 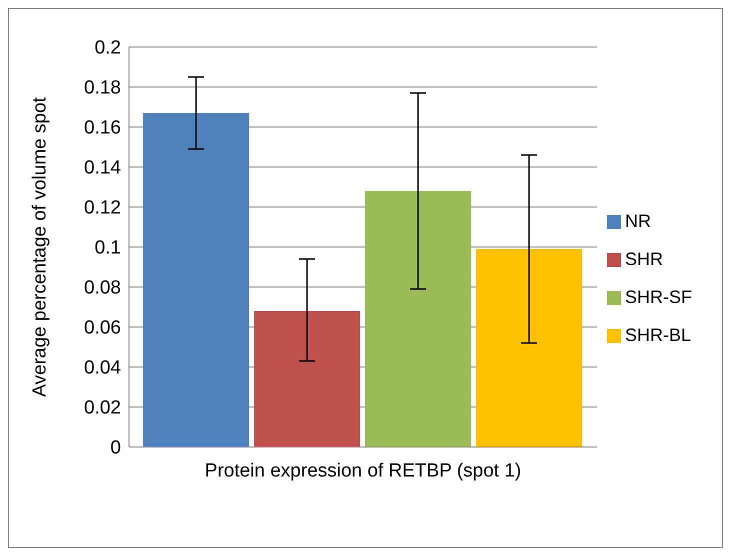 I want to click on y-tick-label: 0.16, so click(x=102, y=128).